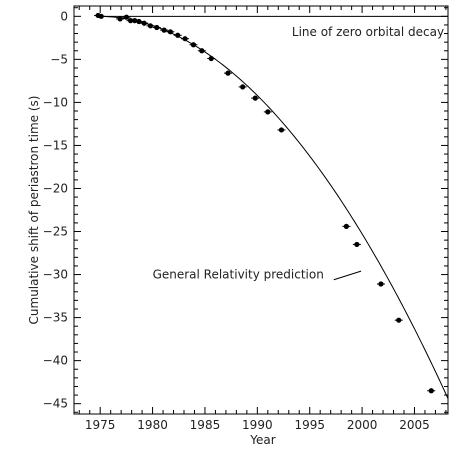  Describe the element at coordinates (59, 59) in the screenshot. I see `y-tick-label: −5` at that location.